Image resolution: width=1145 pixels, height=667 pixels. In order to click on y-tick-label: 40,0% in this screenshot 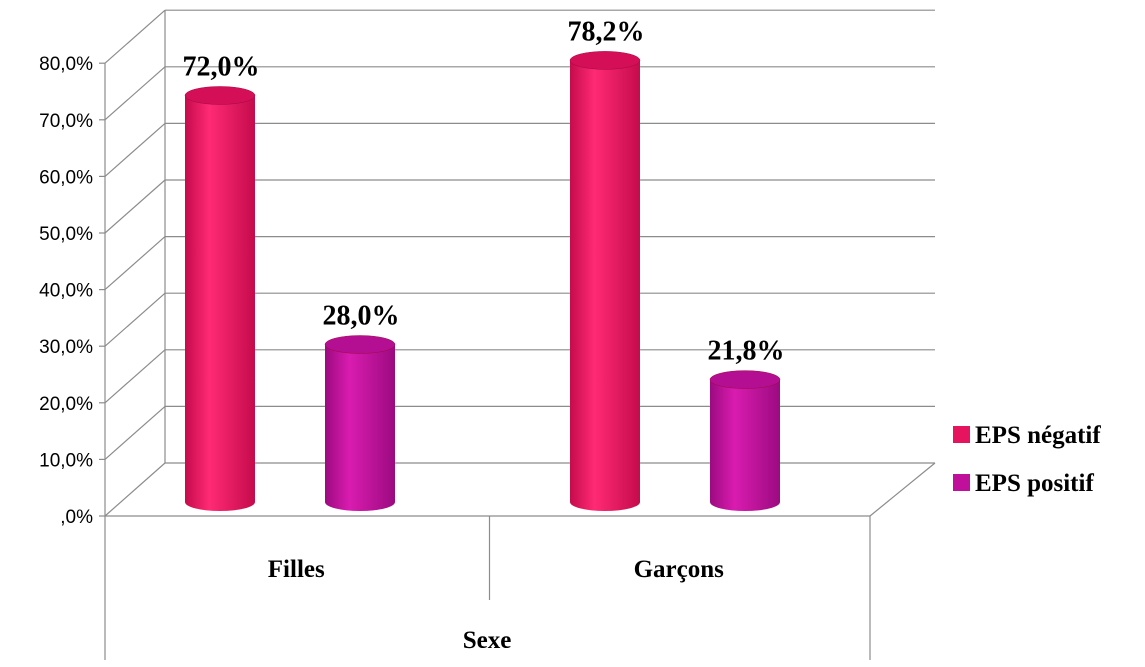, I will do `click(66, 291)`.